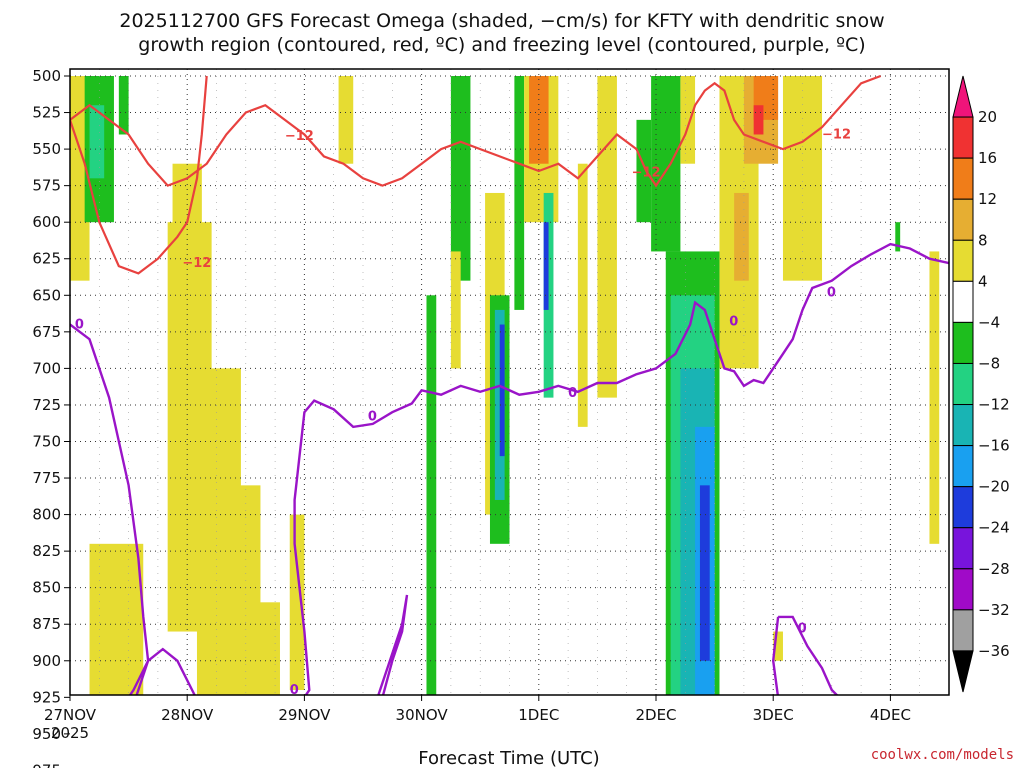  What do you see at coordinates (981, 384) in the screenshot?
I see `colorbar: 20 16 12 8 4 −4 −8 −12 −16 −20 −24 −28 −32 −36` at bounding box center [981, 384].